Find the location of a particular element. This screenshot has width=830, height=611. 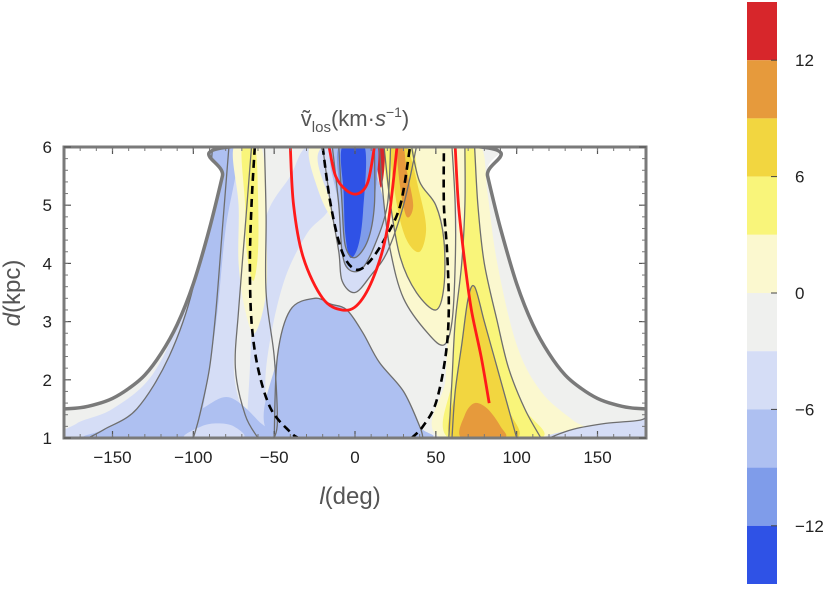

red-curves is located at coordinates (389, 275).